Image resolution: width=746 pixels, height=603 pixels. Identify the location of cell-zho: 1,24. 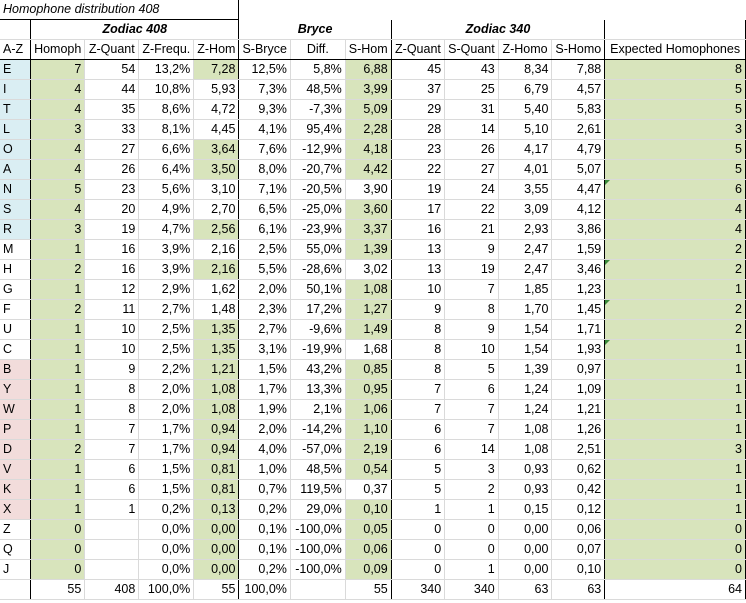
(525, 409).